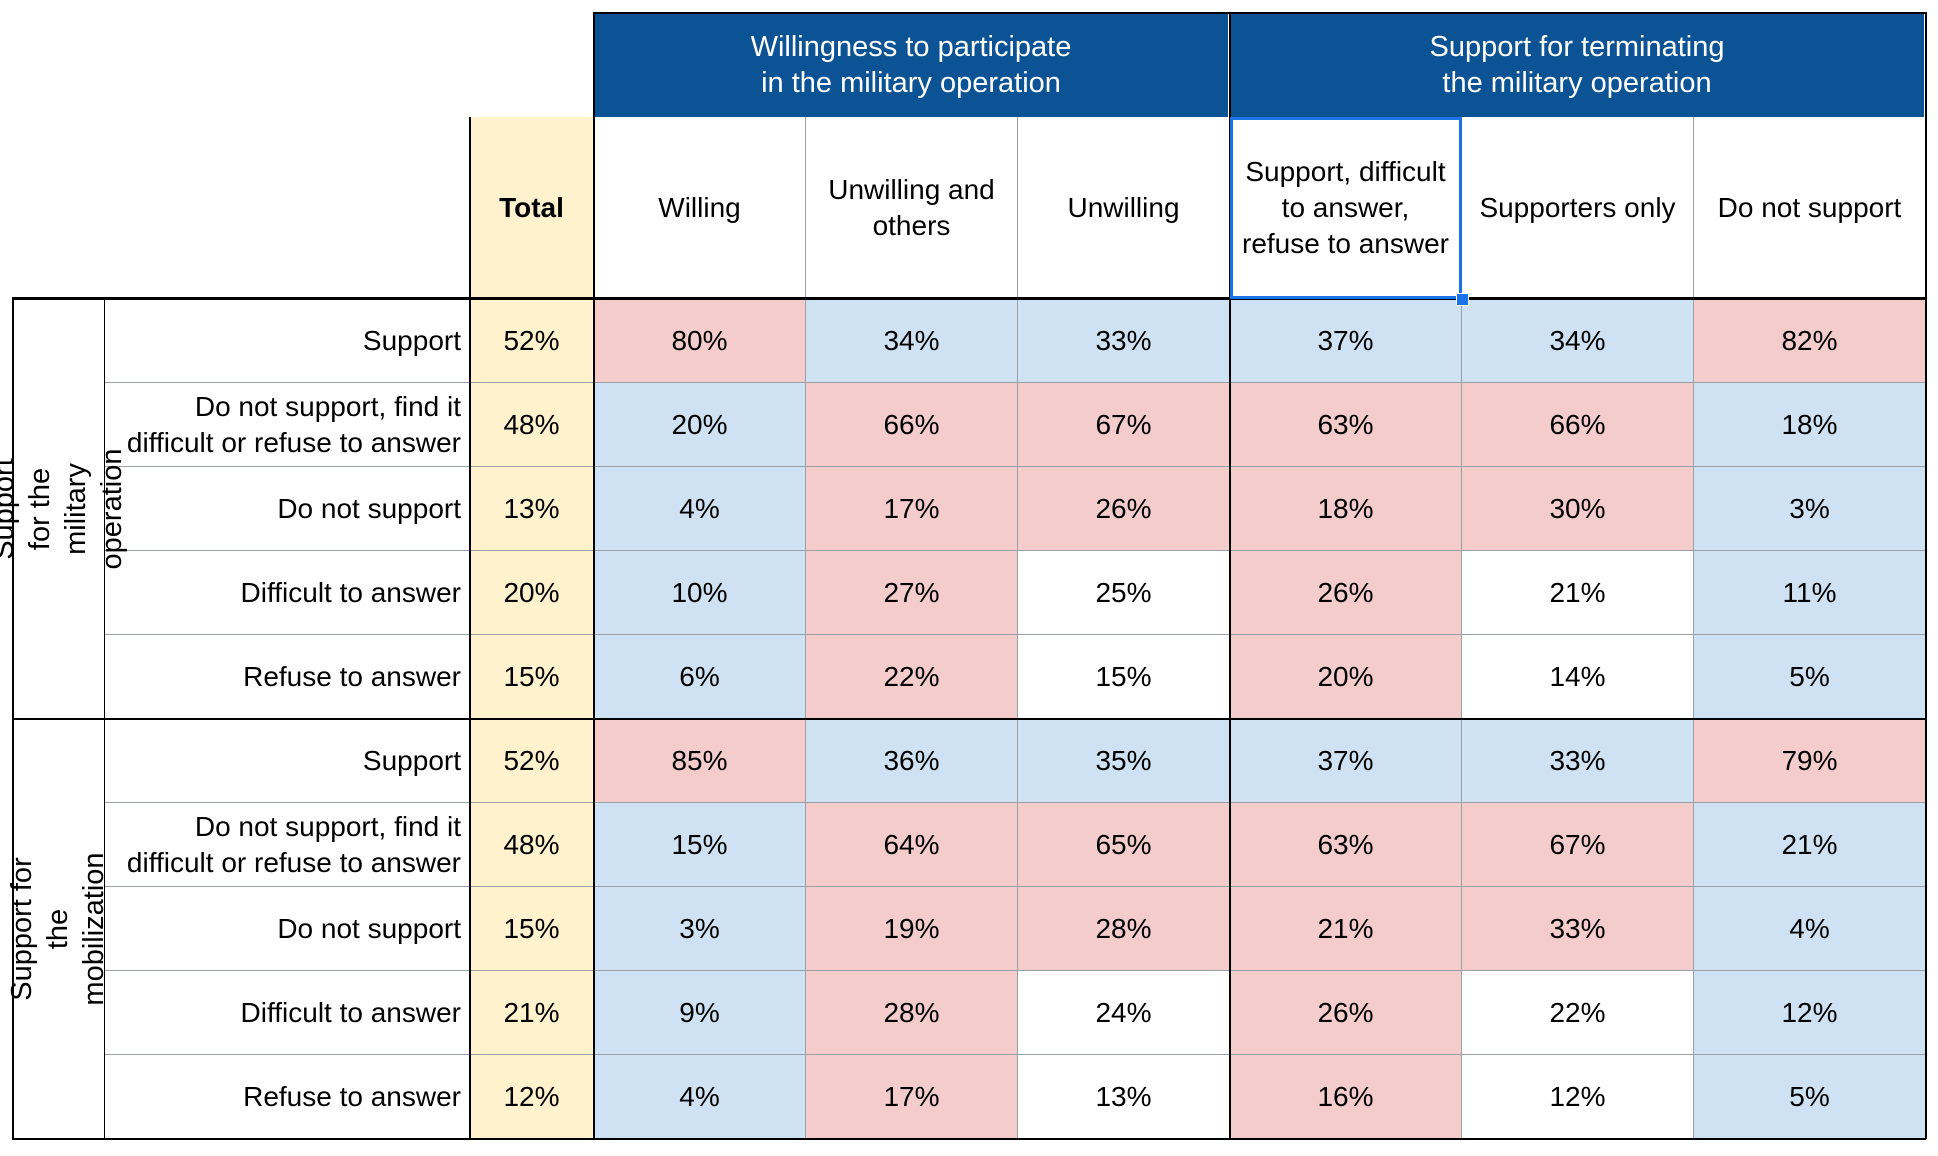 The height and width of the screenshot is (1156, 1938). Describe the element at coordinates (912, 208) in the screenshot. I see `column-header: Unwilling and others` at that location.